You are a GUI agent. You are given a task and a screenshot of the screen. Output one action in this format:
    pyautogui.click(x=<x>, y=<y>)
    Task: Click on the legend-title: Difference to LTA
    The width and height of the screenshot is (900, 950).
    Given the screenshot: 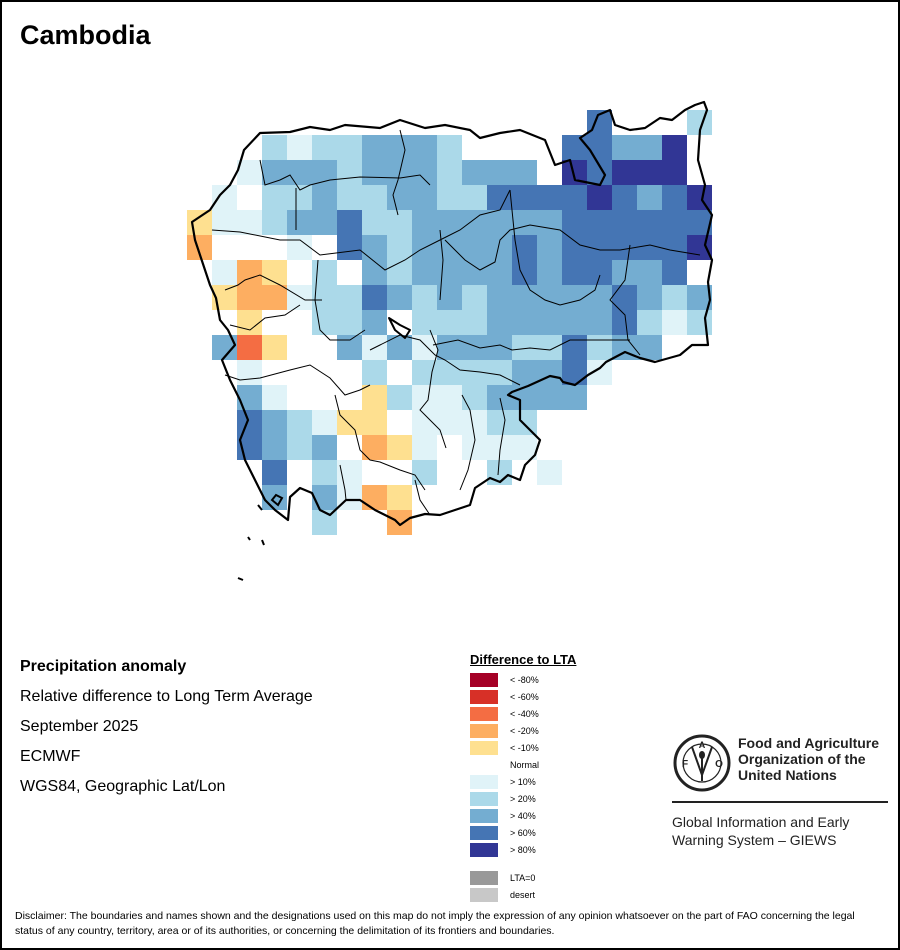 What is the action you would take?
    pyautogui.click(x=523, y=659)
    